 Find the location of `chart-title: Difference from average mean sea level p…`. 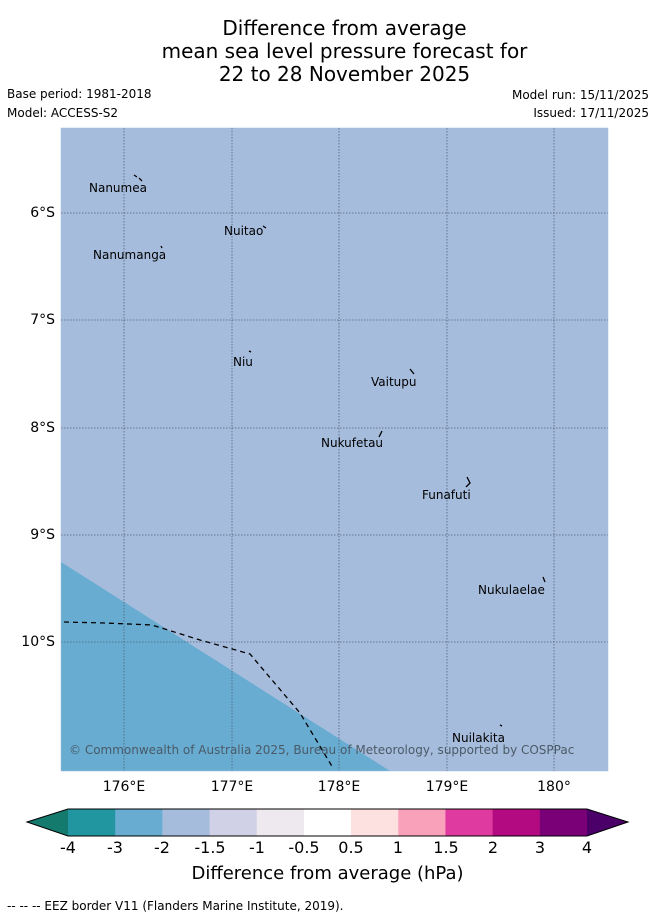

chart-title: Difference from average mean sea level p… is located at coordinates (327, 51).